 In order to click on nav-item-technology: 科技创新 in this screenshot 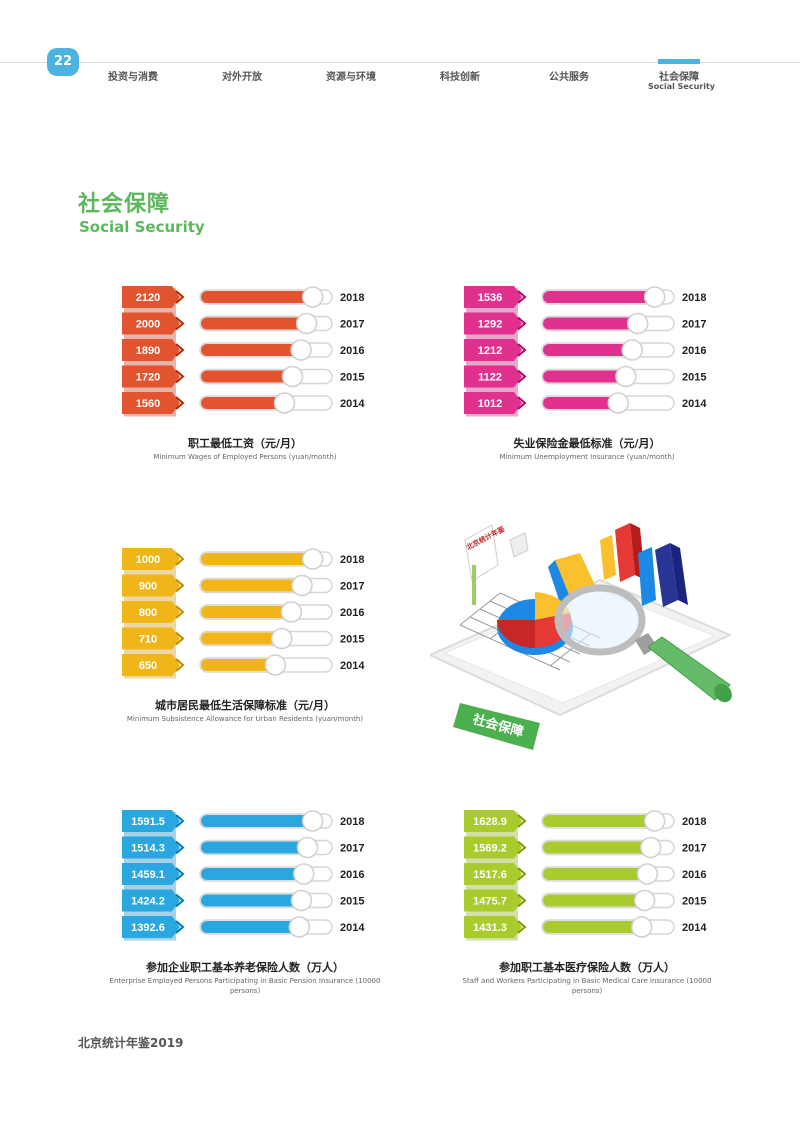, I will do `click(460, 77)`.